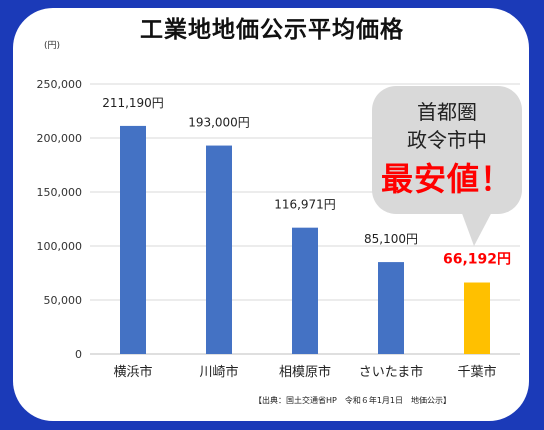  I want to click on x-tick-label: 川崎市, so click(218, 372).